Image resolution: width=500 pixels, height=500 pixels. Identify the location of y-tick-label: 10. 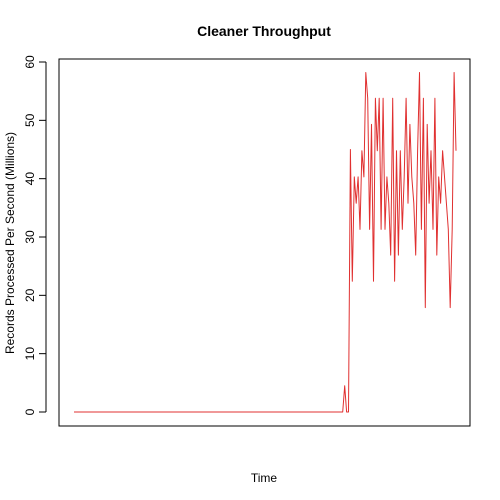
(30, 354).